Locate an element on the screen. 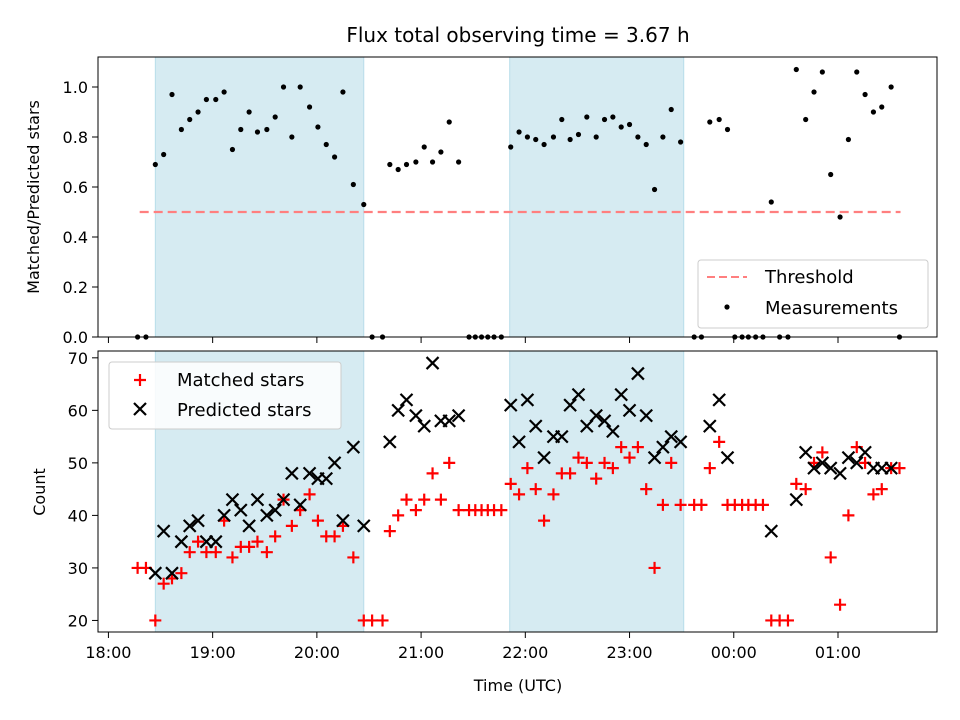 The image size is (960, 720). bottom-ytick-label-3: 50 is located at coordinates (78, 463).